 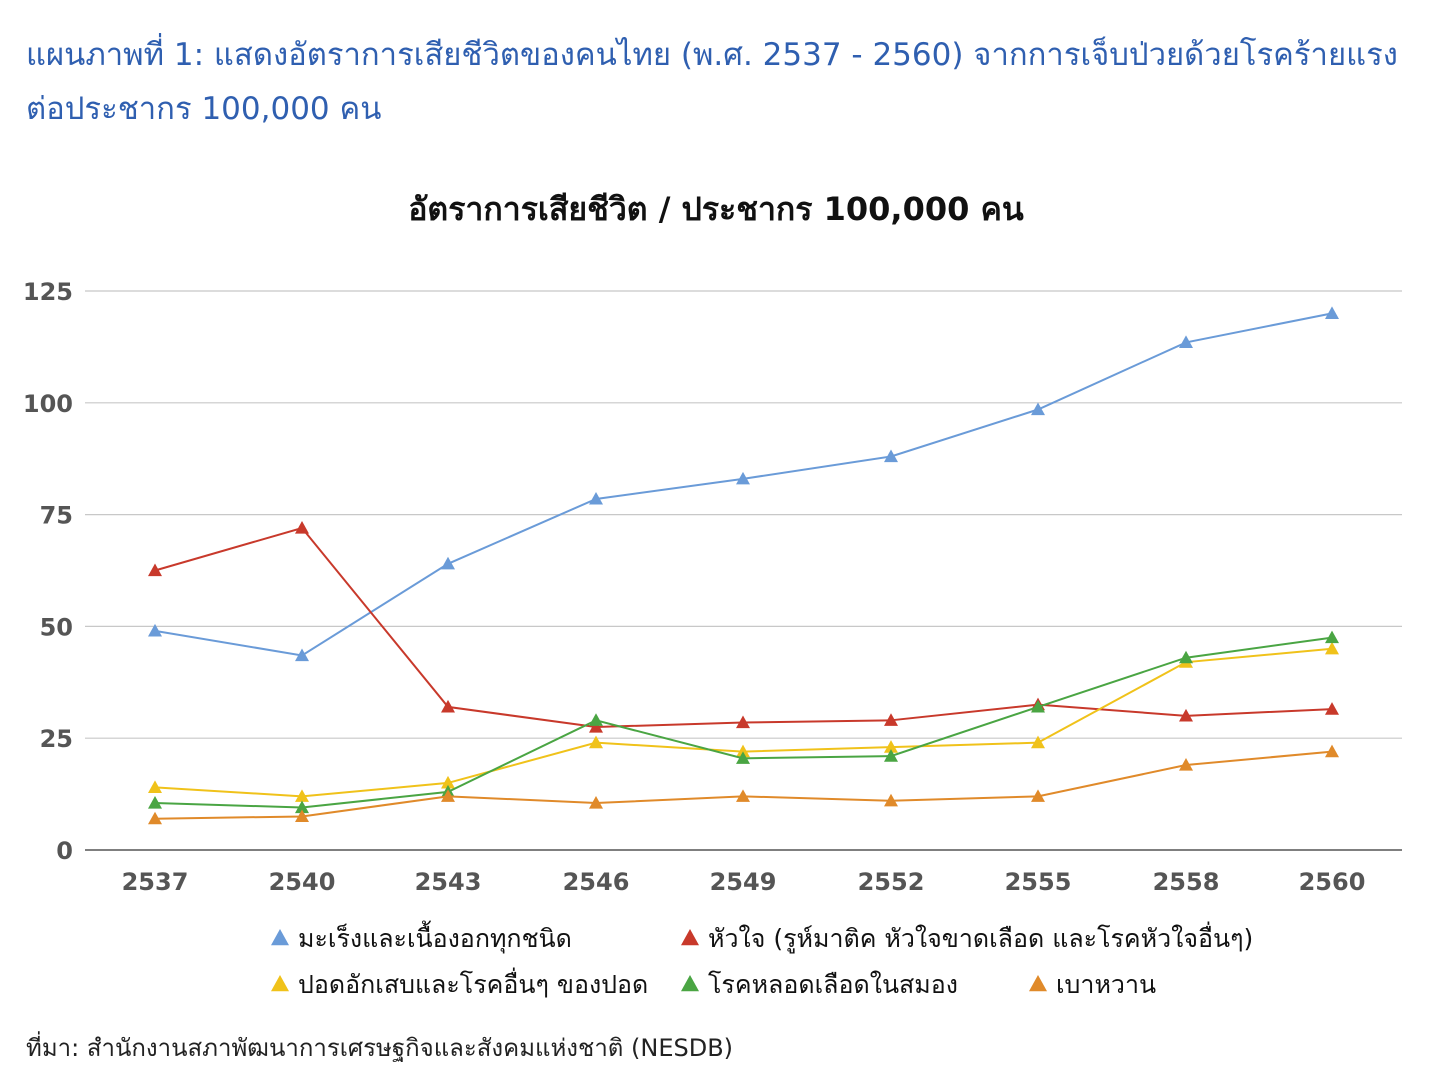 What do you see at coordinates (56, 739) in the screenshot?
I see `y-tick-label: 25` at bounding box center [56, 739].